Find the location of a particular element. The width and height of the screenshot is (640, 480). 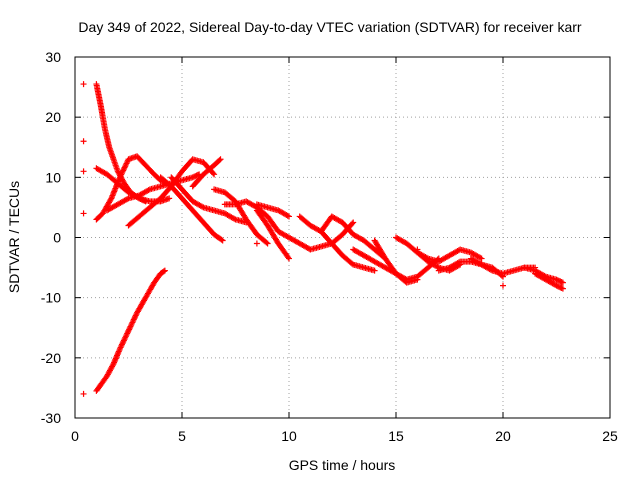

series-arc1 is located at coordinates (130, 330).